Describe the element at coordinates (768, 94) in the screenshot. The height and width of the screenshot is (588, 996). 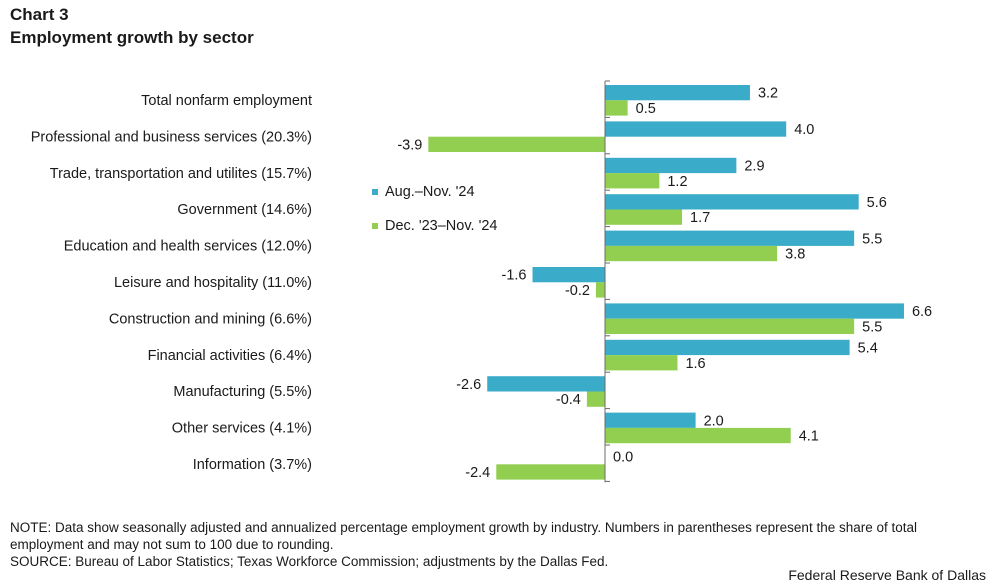
I see `data-label: 3.2` at that location.